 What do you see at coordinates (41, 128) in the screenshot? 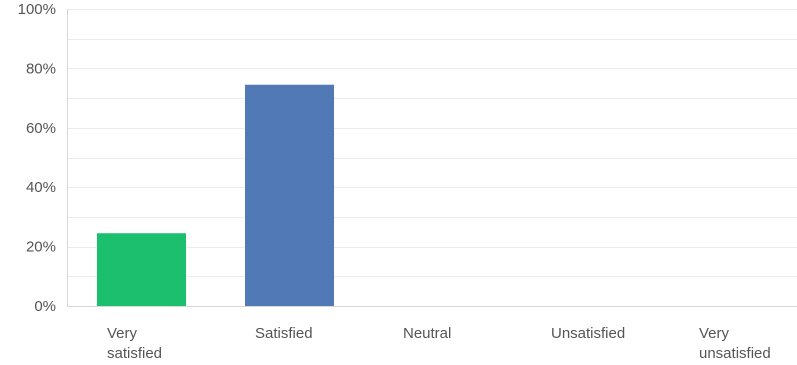
I see `y-tick-label: 60%` at bounding box center [41, 128].